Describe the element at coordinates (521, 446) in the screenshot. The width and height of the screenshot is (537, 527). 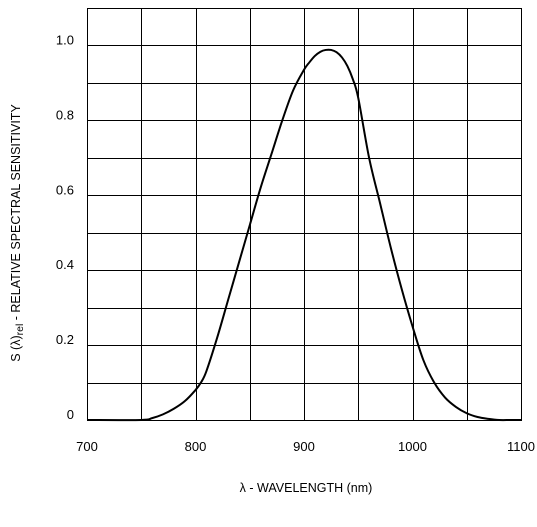
I see `x-tick-label: 1100` at that location.